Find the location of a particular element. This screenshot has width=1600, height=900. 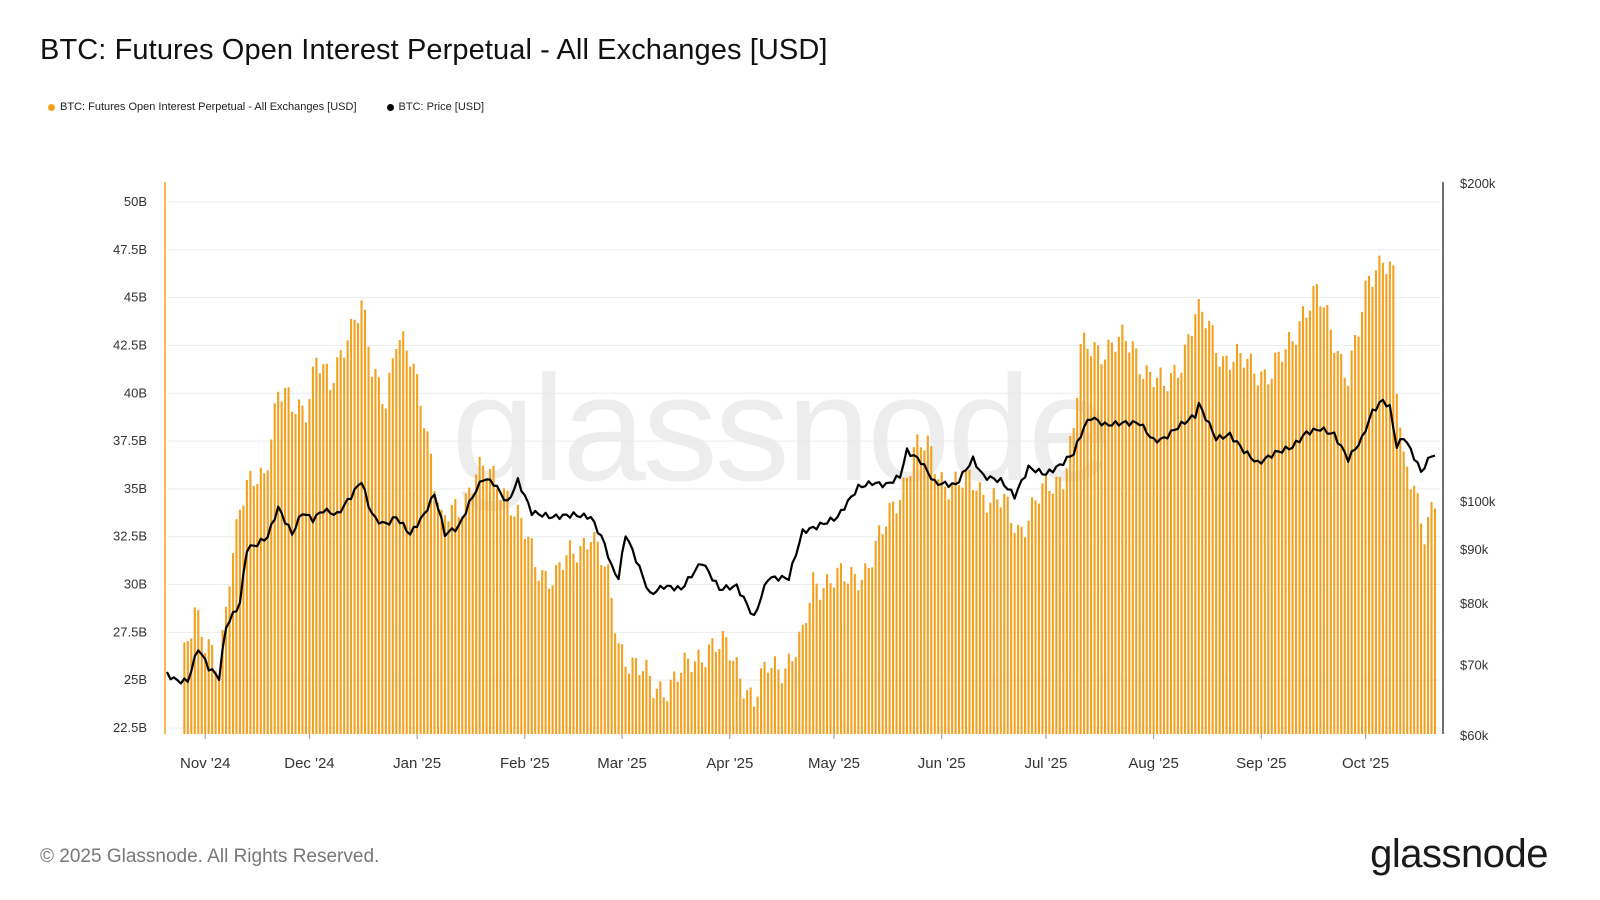

left-tick-label: 25B is located at coordinates (135, 679).